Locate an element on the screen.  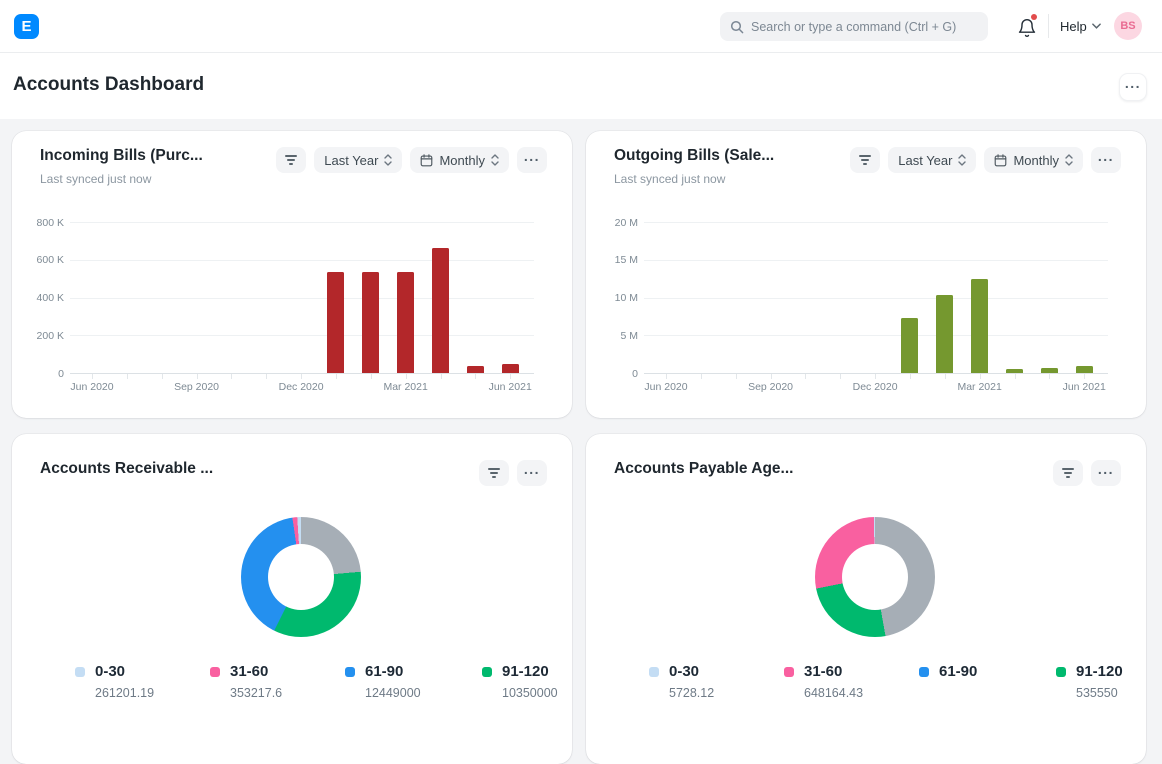
legend-value is located at coordinates (958, 693).